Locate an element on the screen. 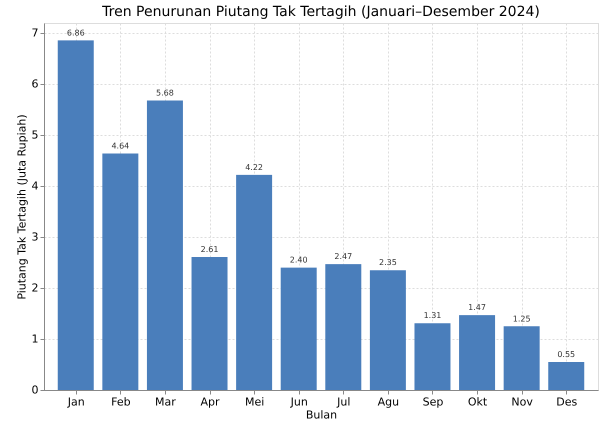  data-label: 4.22 is located at coordinates (254, 167).